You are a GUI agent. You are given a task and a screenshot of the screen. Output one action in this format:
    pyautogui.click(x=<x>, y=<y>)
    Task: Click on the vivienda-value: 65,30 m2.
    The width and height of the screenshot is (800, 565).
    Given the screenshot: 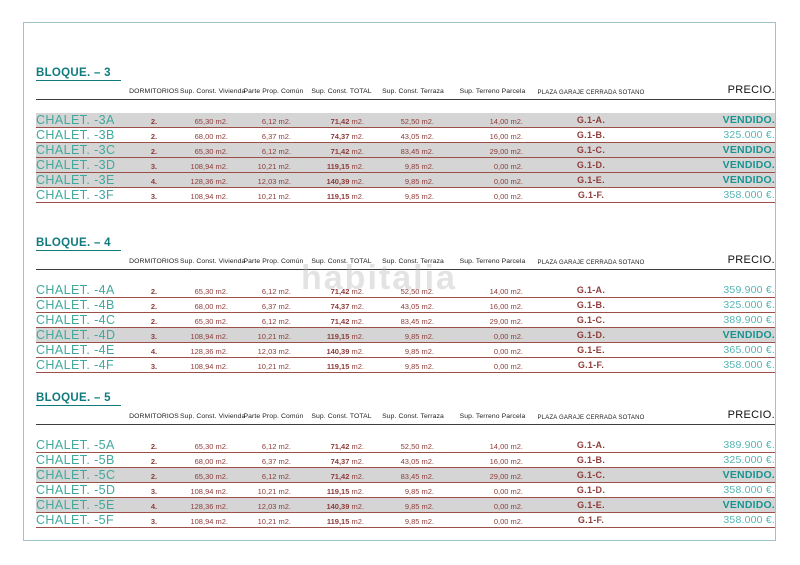 What is the action you would take?
    pyautogui.click(x=211, y=476)
    